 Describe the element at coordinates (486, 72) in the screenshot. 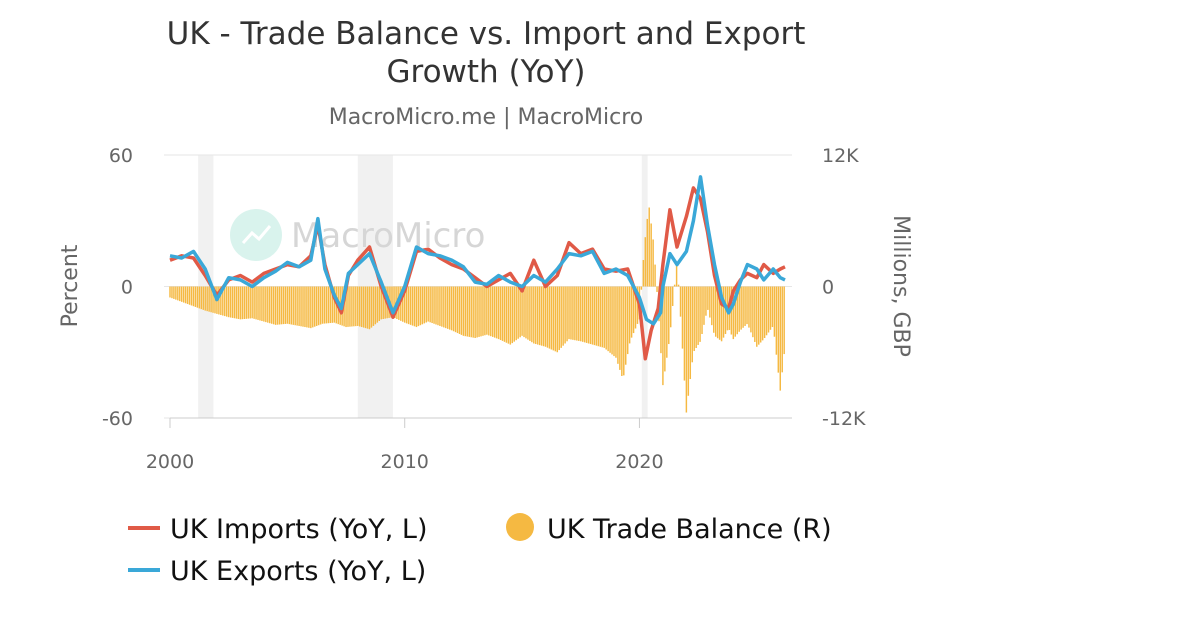

I see `chart-title-line-2: Growth (YoY)` at that location.